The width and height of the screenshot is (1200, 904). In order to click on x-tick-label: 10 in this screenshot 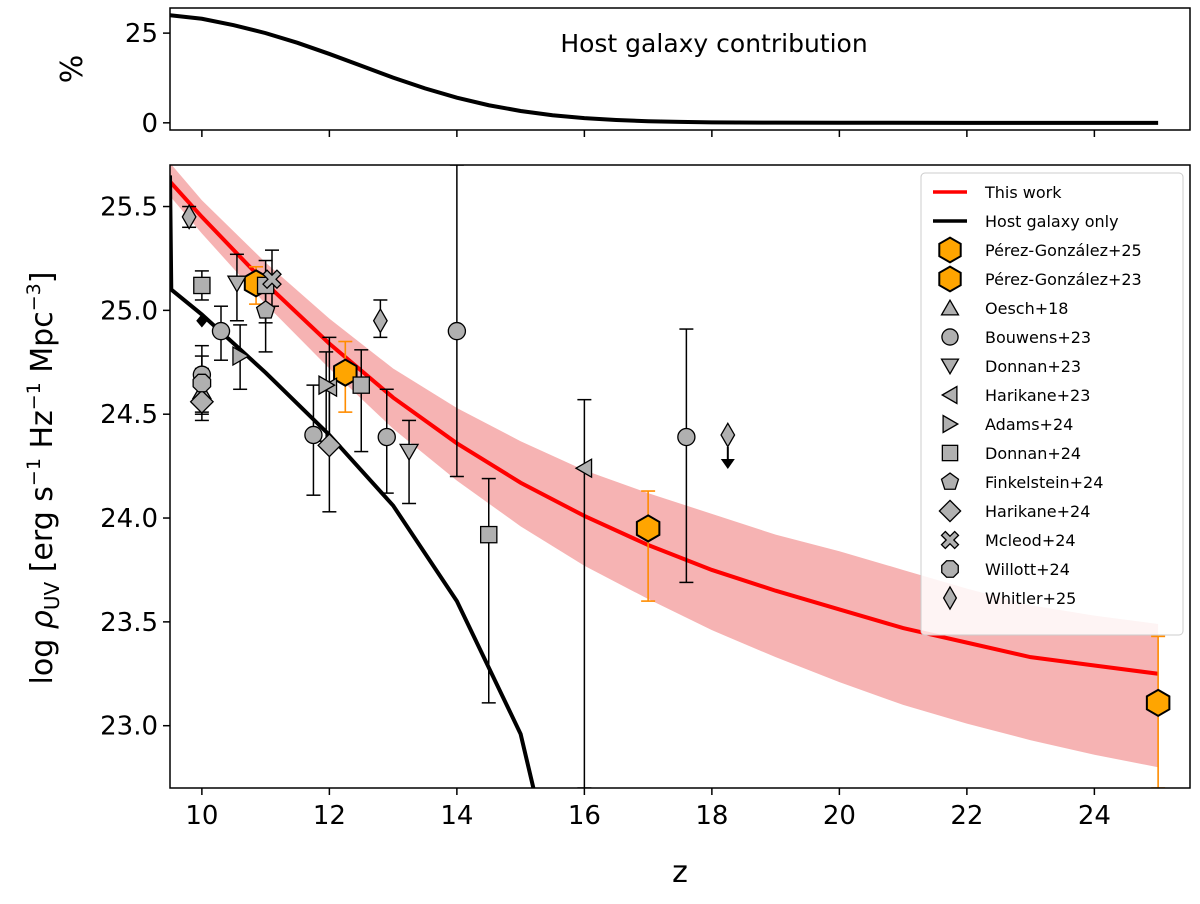, I will do `click(201, 816)`.